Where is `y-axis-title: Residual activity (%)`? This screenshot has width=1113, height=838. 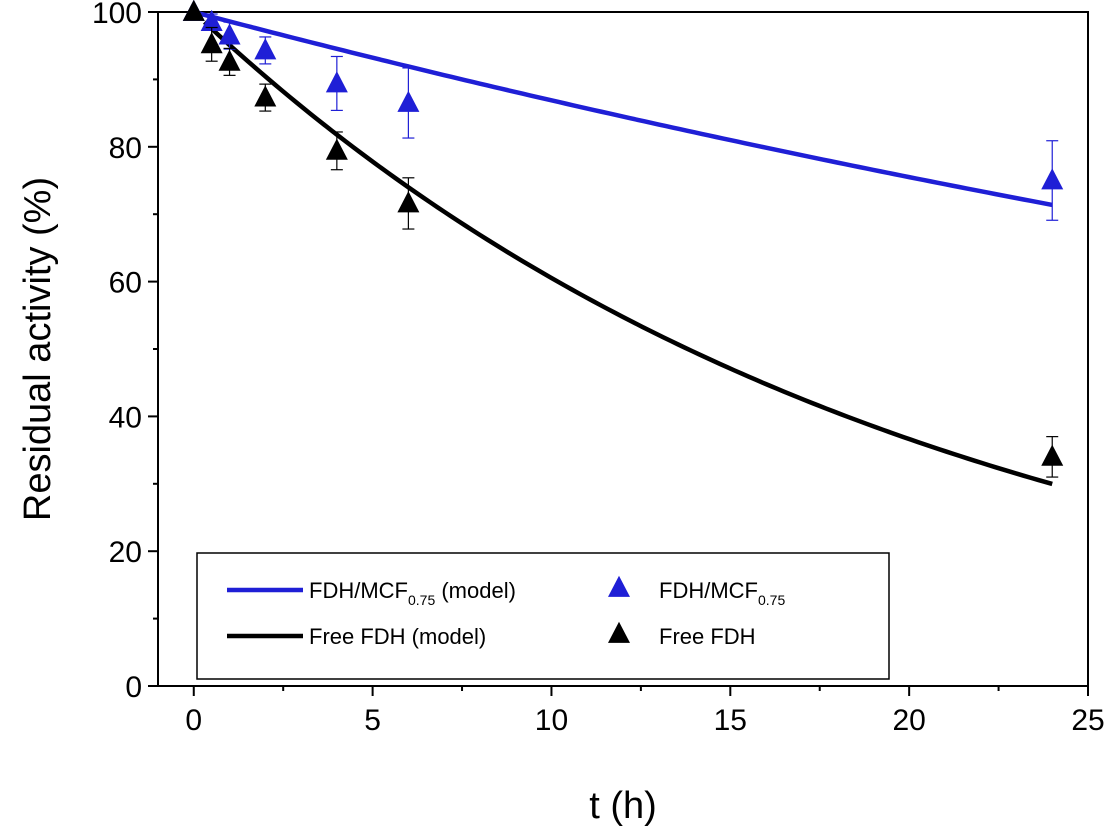
y-axis-title: Residual activity (%) is located at coordinates (38, 349).